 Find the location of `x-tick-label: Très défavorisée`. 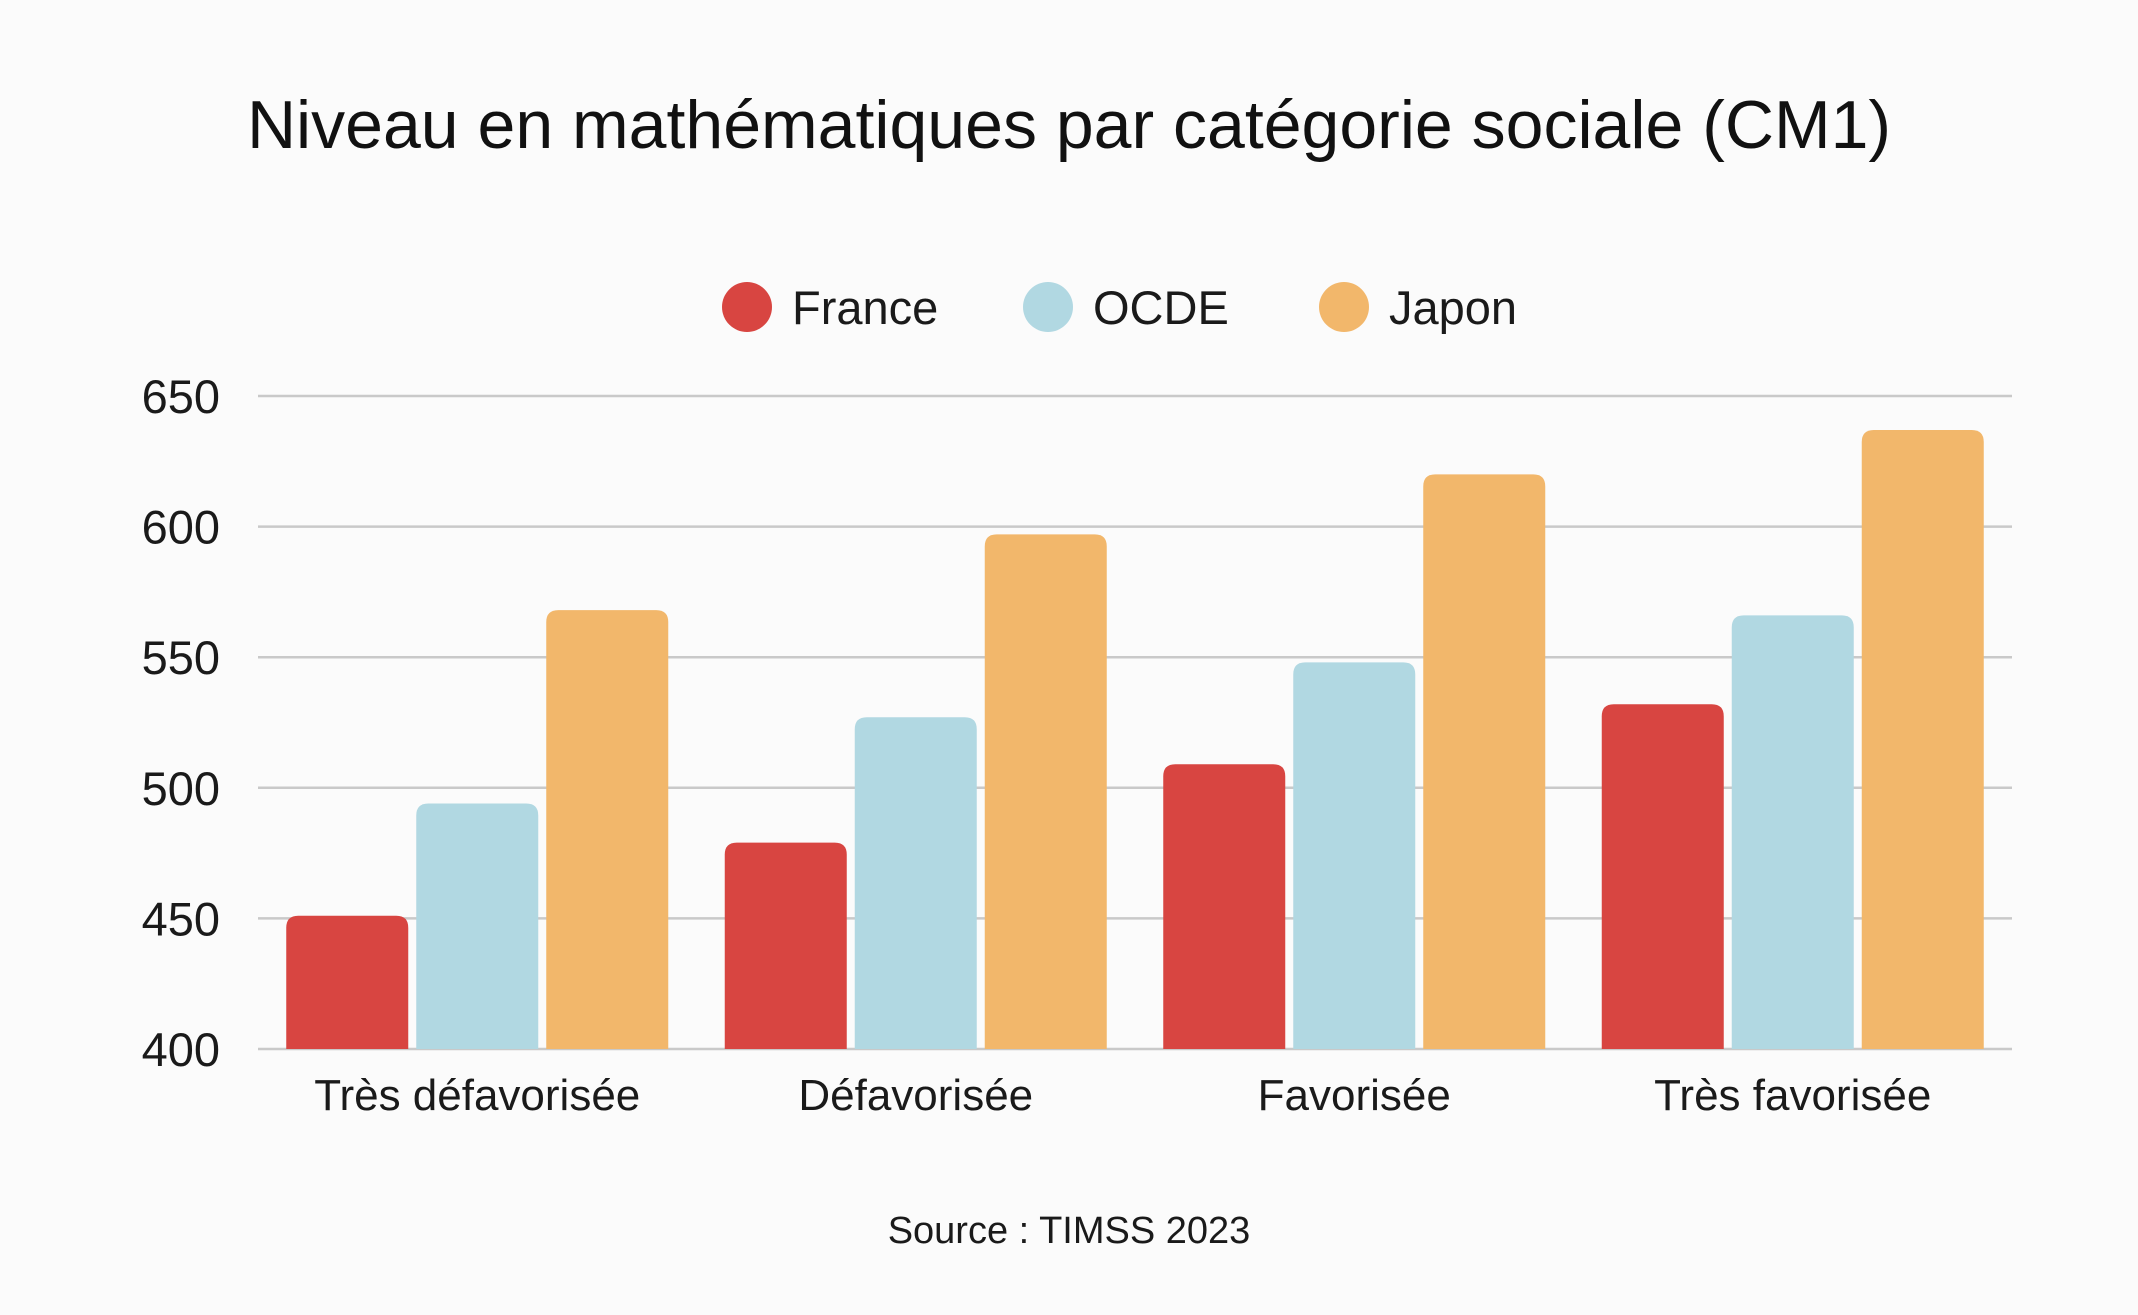

x-tick-label: Très défavorisée is located at coordinates (477, 1095).